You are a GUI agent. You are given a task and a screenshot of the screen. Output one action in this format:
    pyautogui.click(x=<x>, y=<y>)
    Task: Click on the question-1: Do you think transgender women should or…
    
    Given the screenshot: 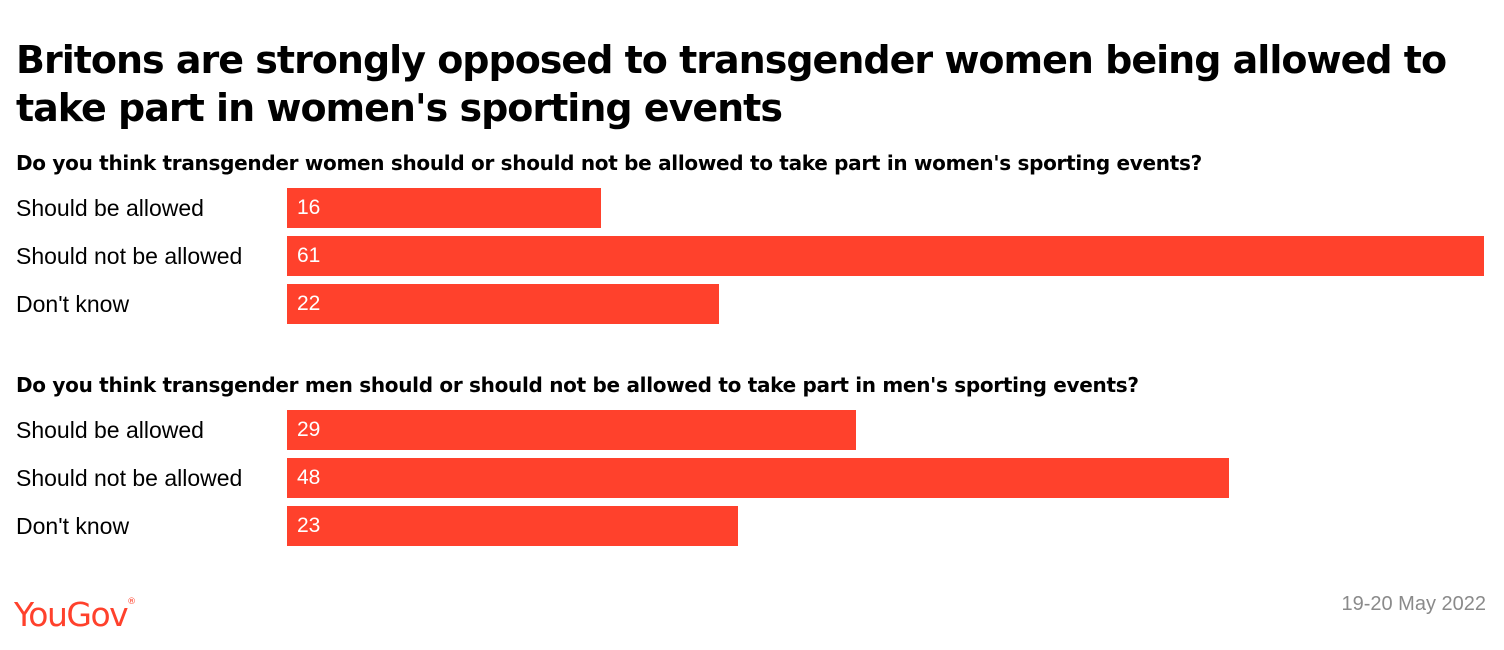 What is the action you would take?
    pyautogui.click(x=609, y=163)
    